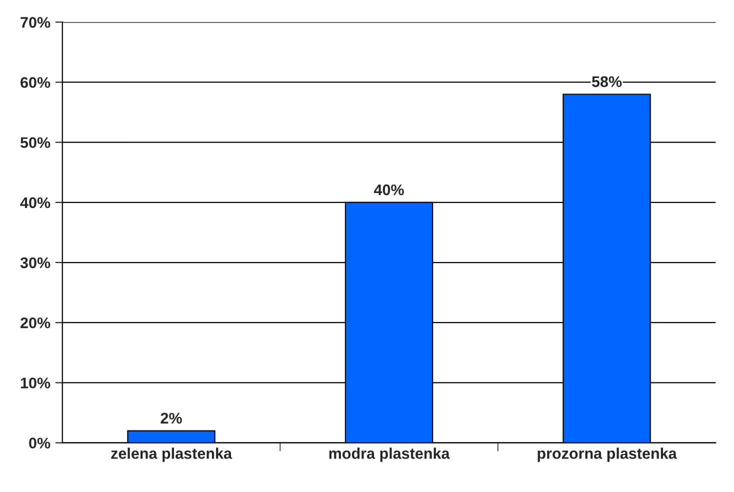  I want to click on y-tick-label: 30%, so click(35, 262).